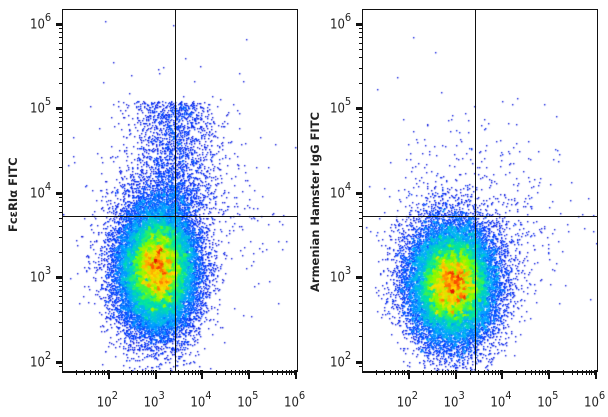 This screenshot has height=417, width=608. Describe the element at coordinates (407, 400) in the screenshot. I see `x-tick-label: 10²` at that location.